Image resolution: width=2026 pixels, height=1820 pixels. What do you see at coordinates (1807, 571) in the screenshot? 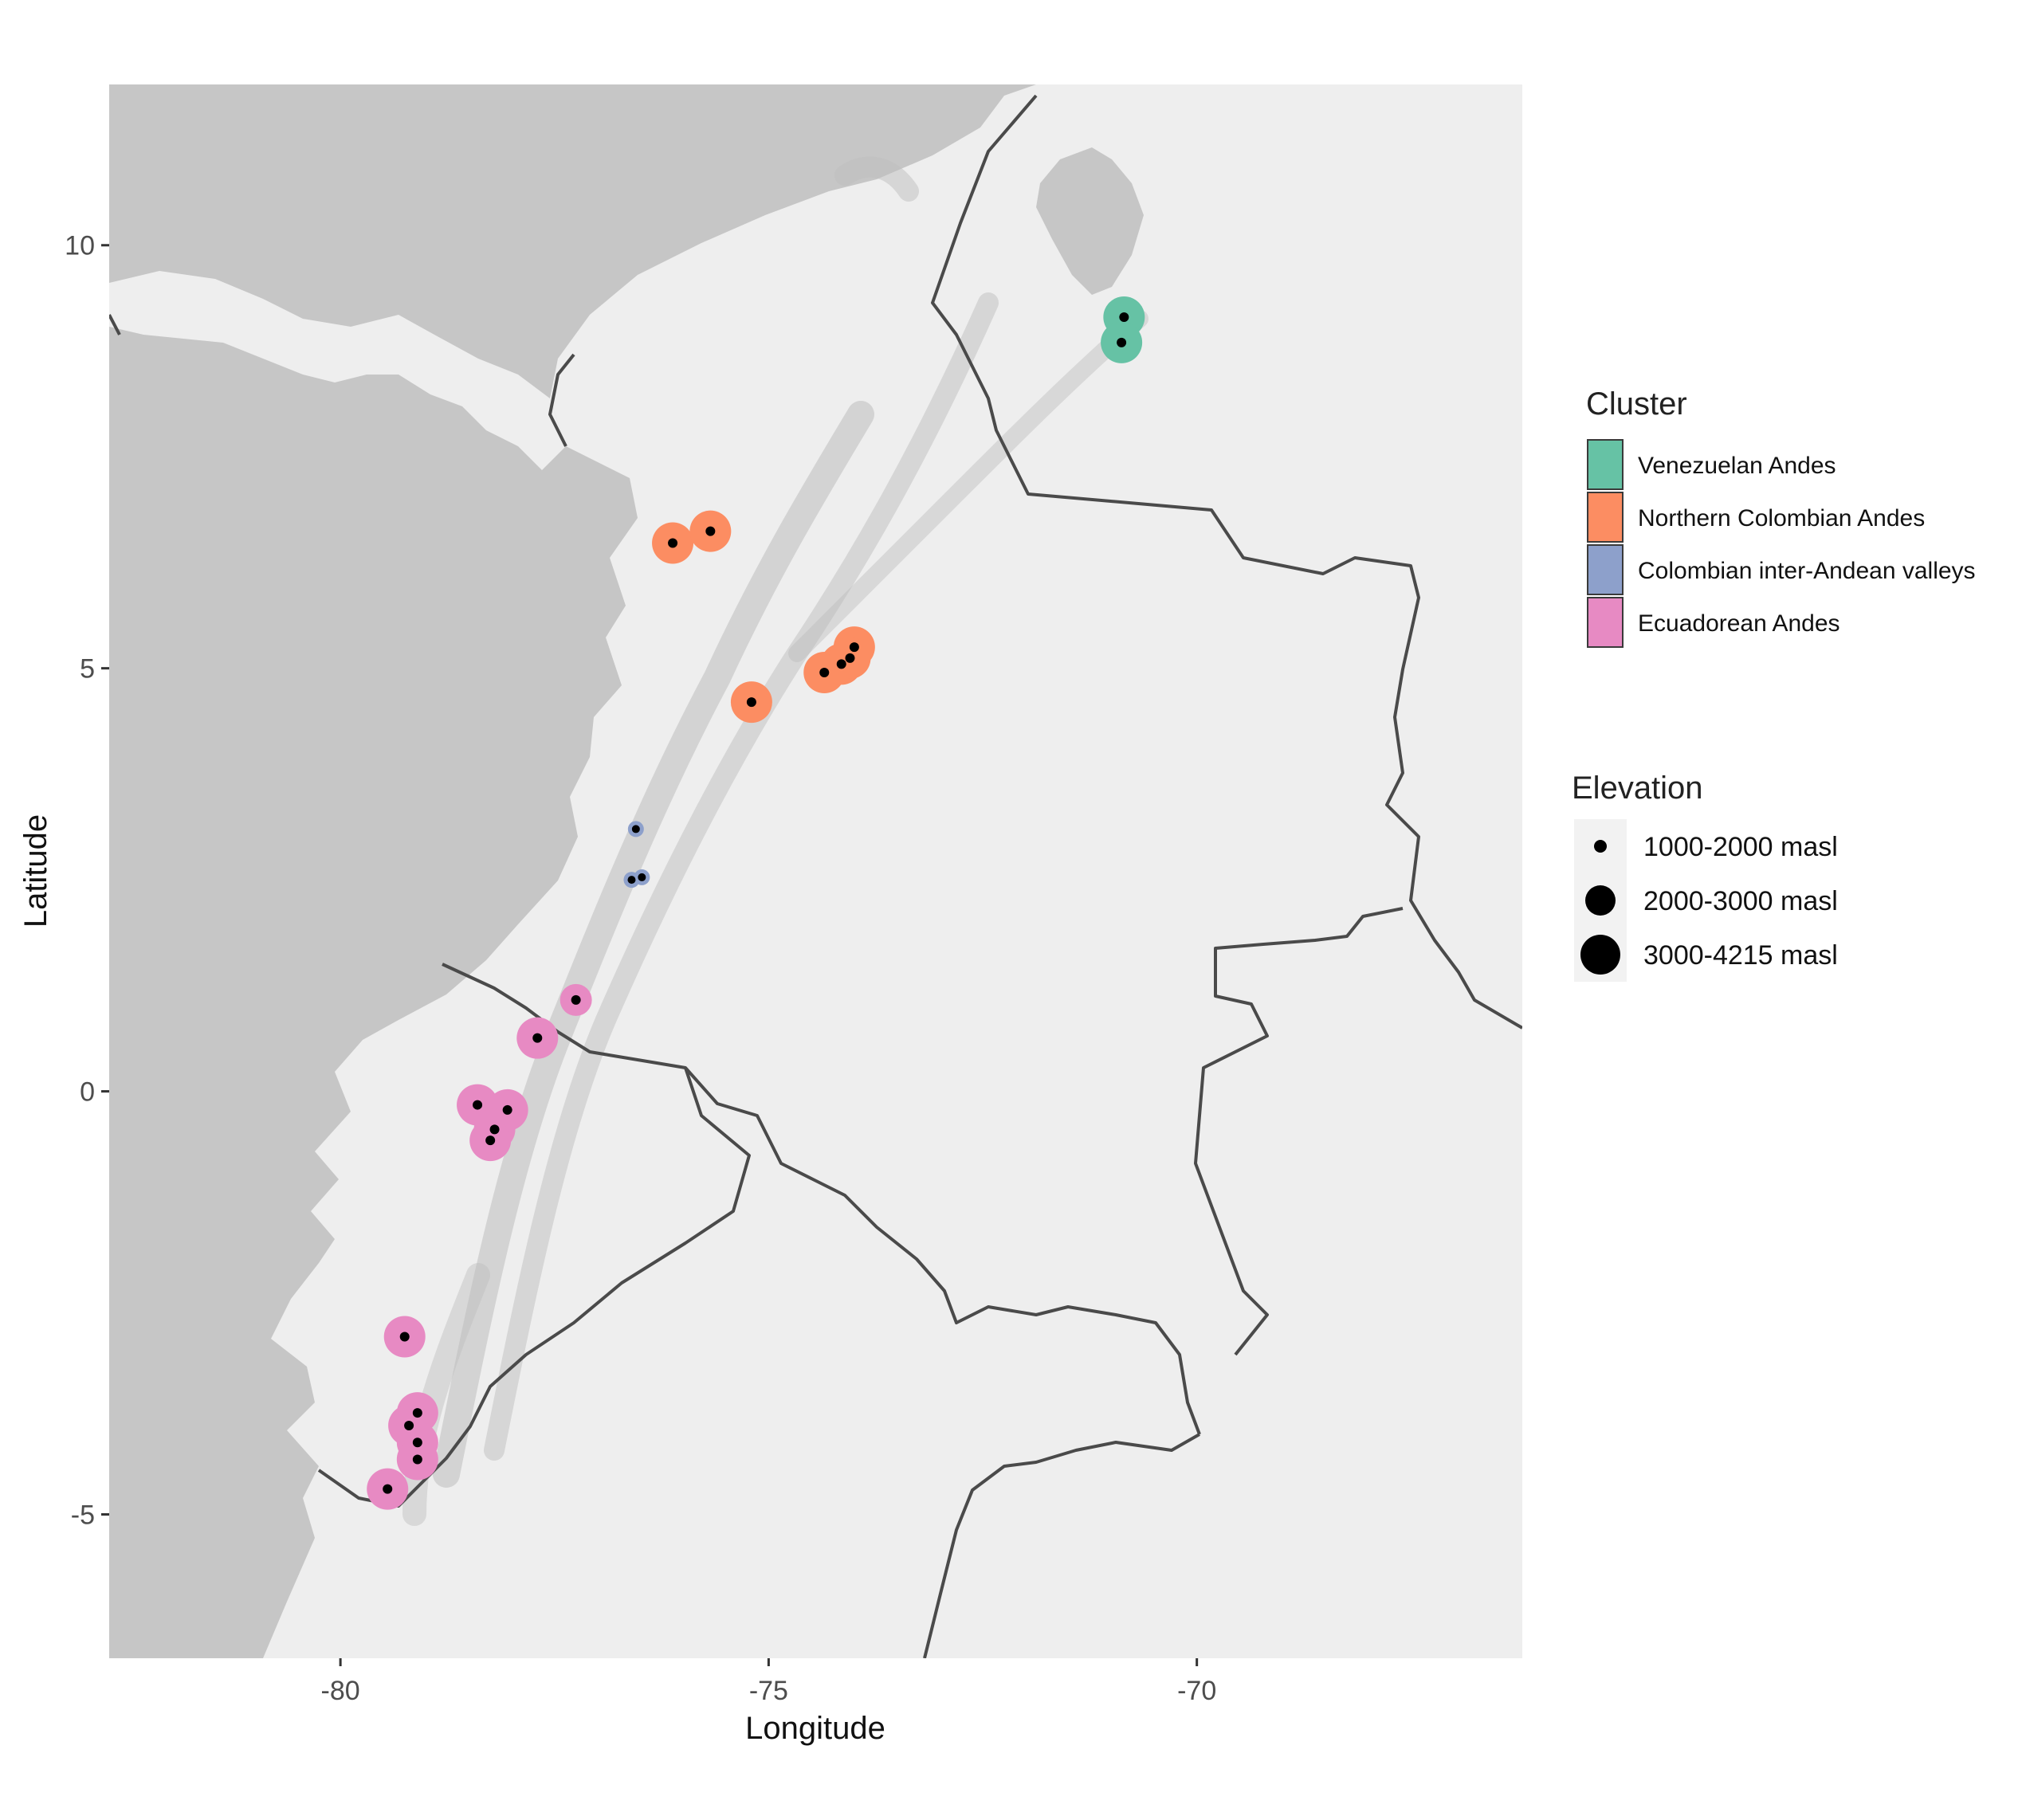
I see `cluster-label: Colombian inter-Andean valleys` at bounding box center [1807, 571].